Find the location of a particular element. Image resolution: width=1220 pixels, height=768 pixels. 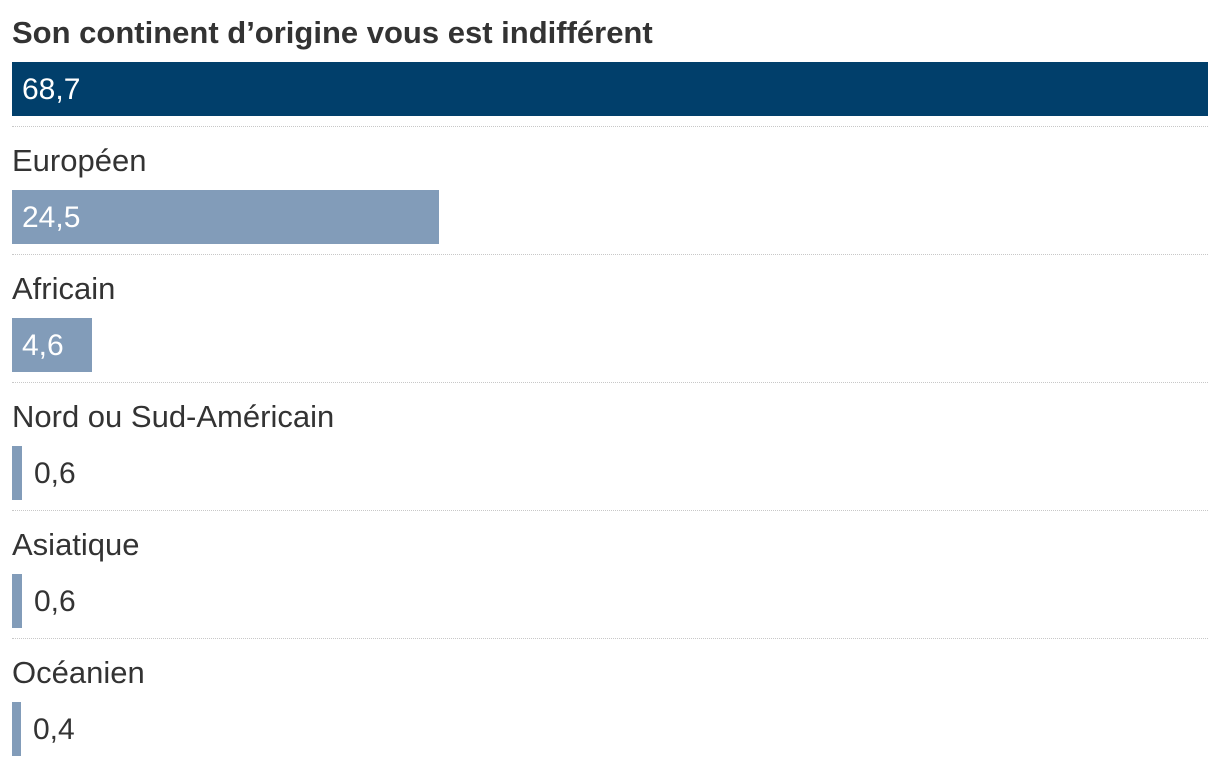

category-label: Nord ou Sud-Américain is located at coordinates (173, 416).